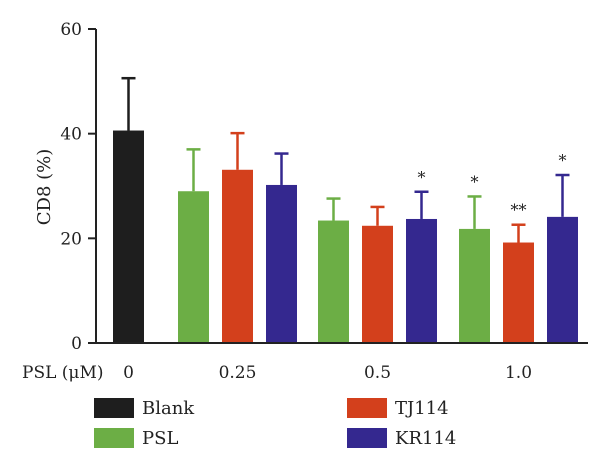 Image resolution: width=600 pixels, height=468 pixels. What do you see at coordinates (44, 187) in the screenshot?
I see `y-axis-title: CD8 (%)` at bounding box center [44, 187].